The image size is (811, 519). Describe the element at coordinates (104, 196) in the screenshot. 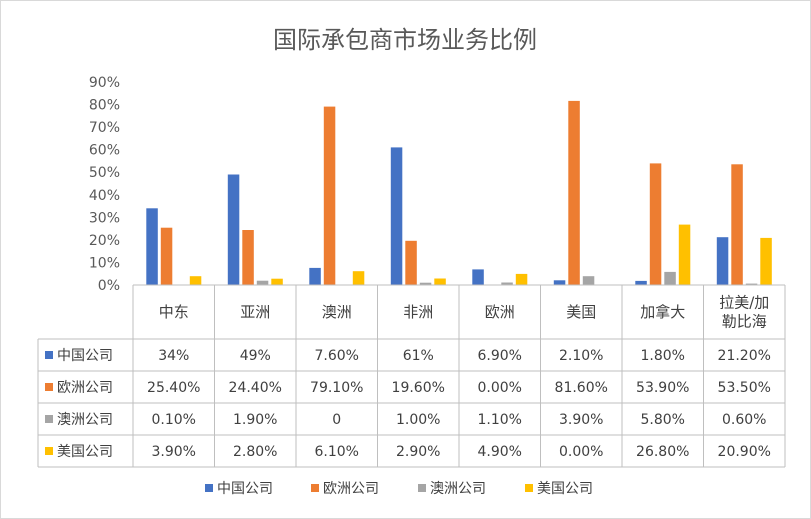

I see `y-tick-label: 40%` at that location.